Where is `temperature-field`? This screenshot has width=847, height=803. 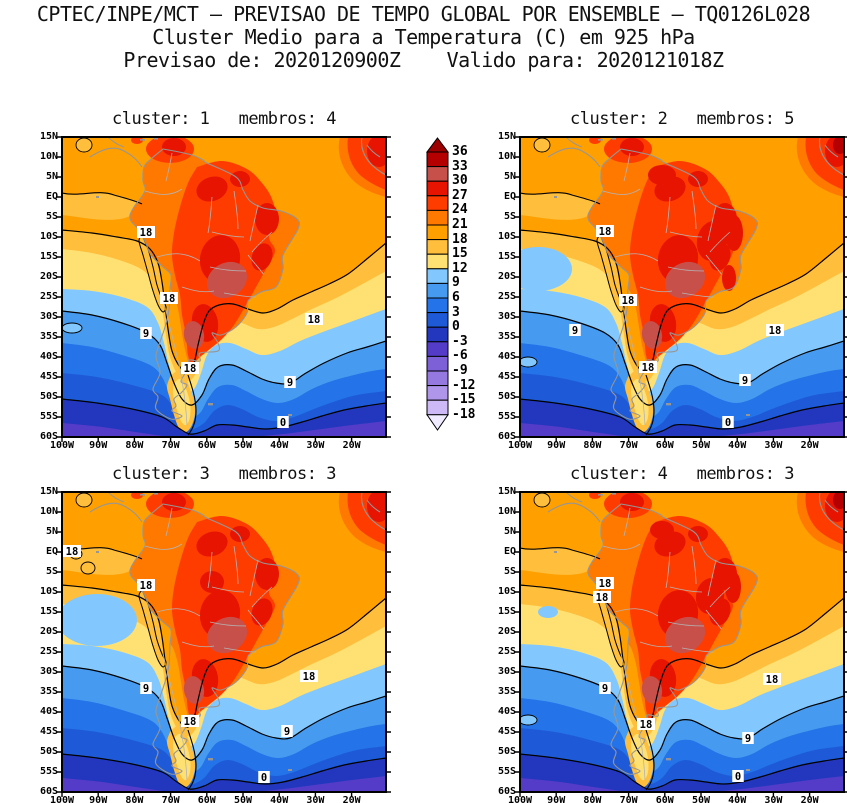 temperature-field is located at coordinates (224, 287).